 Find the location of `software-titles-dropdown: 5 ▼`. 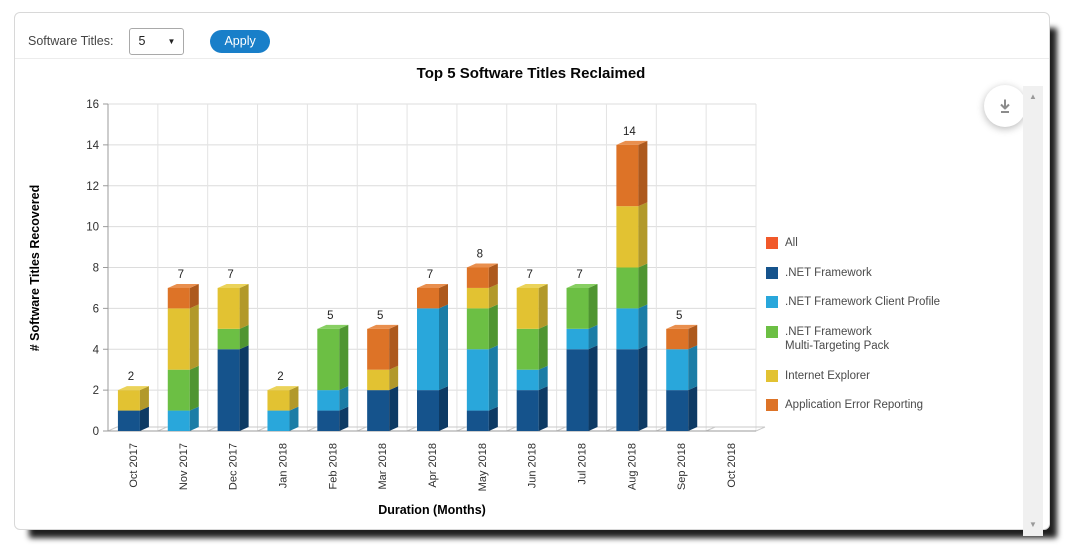

software-titles-dropdown: 5 ▼ is located at coordinates (157, 41).